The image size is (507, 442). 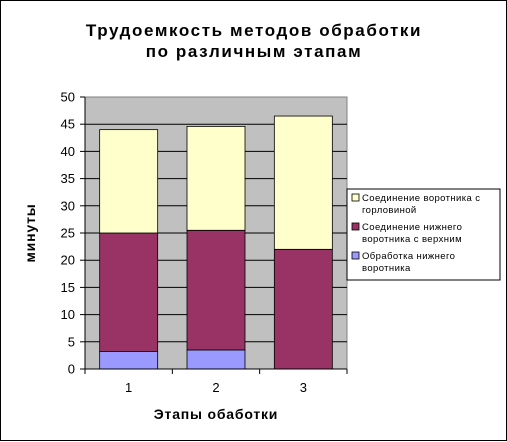 I want to click on legend-entry-label: Обработка нижнего, so click(x=408, y=256).